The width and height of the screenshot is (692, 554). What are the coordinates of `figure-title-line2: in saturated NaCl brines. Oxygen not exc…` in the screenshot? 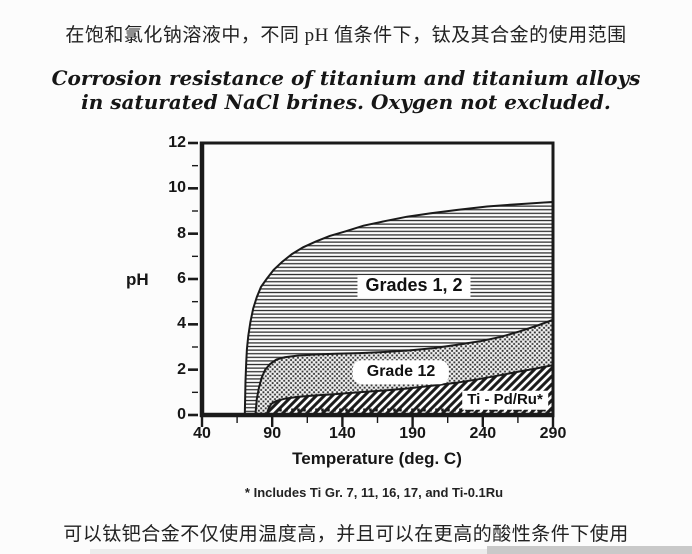 It's located at (346, 102).